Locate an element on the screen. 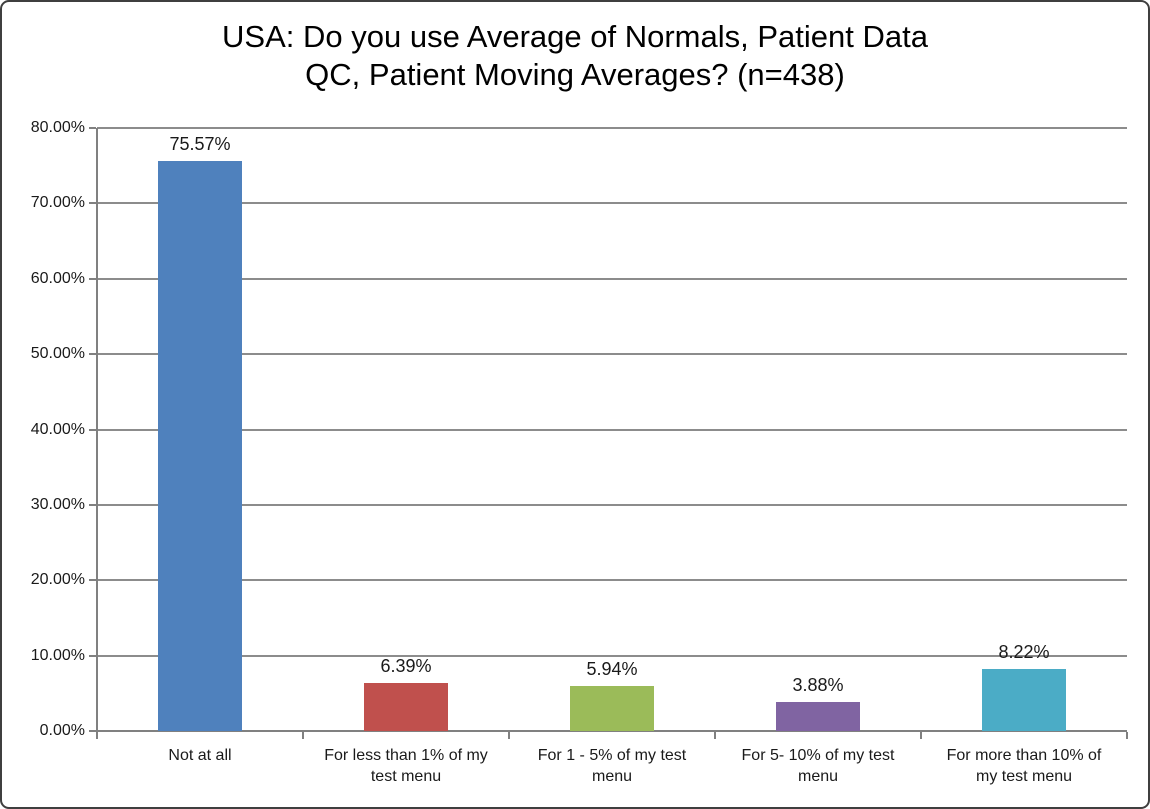 This screenshot has width=1150, height=809. y-axis-tick-label: 20.00% is located at coordinates (57, 580).